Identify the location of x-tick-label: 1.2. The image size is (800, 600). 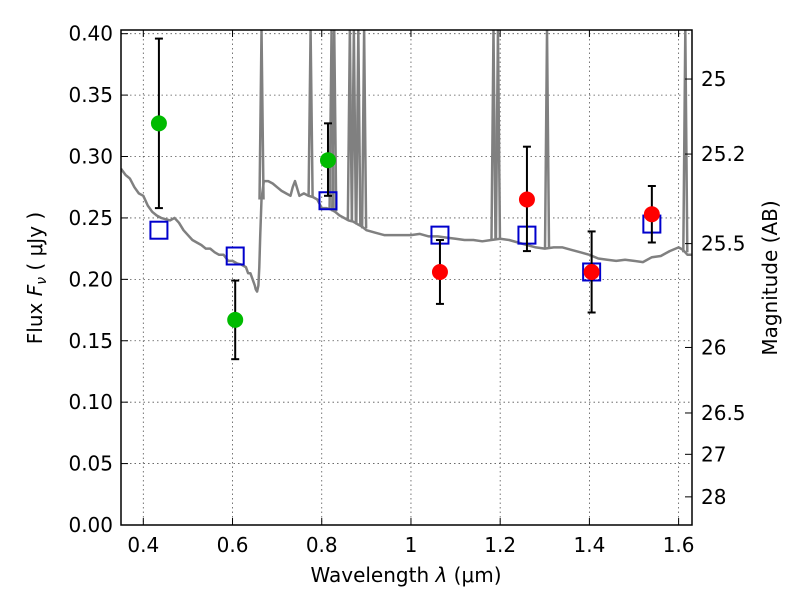
(500, 545).